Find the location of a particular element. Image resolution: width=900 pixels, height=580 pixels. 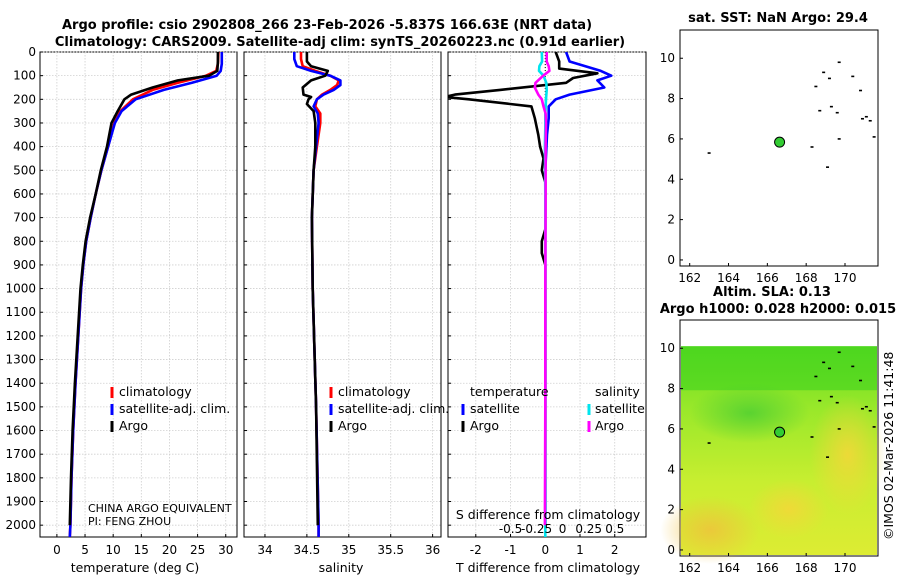

x-tick-label: 35.5 is located at coordinates (390, 550).